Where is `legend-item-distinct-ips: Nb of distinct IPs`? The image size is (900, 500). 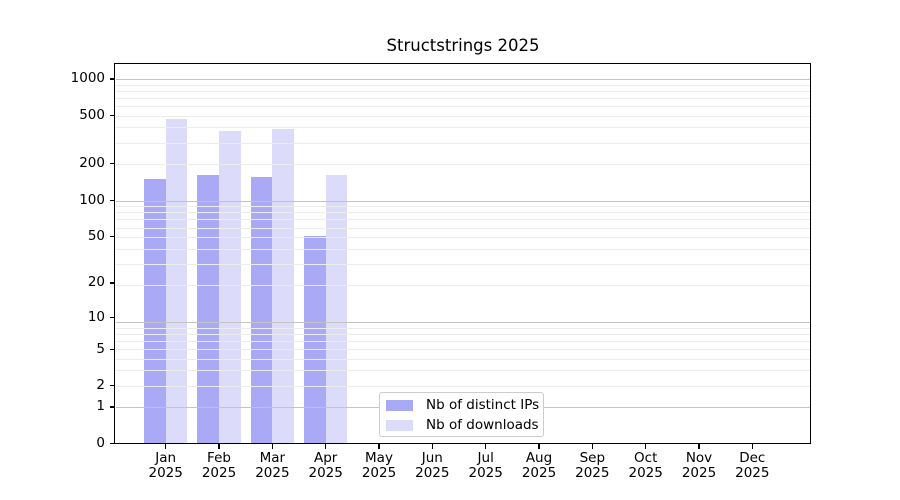 legend-item-distinct-ips: Nb of distinct IPs is located at coordinates (464, 405).